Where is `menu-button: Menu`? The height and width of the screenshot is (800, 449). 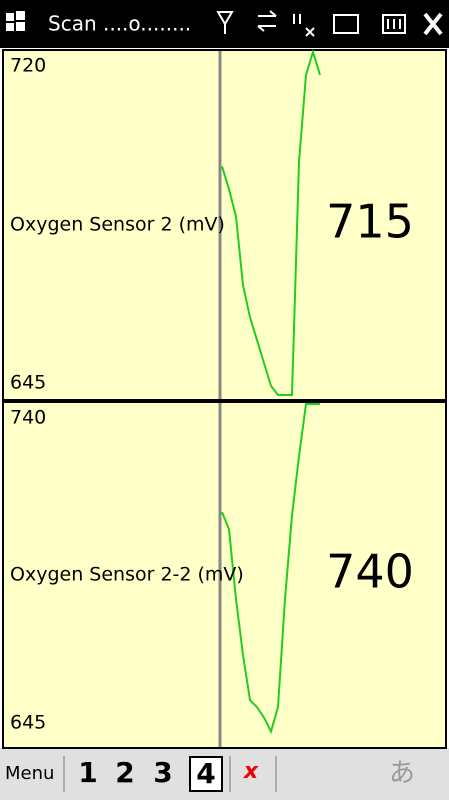
menu-button: Menu is located at coordinates (29, 773).